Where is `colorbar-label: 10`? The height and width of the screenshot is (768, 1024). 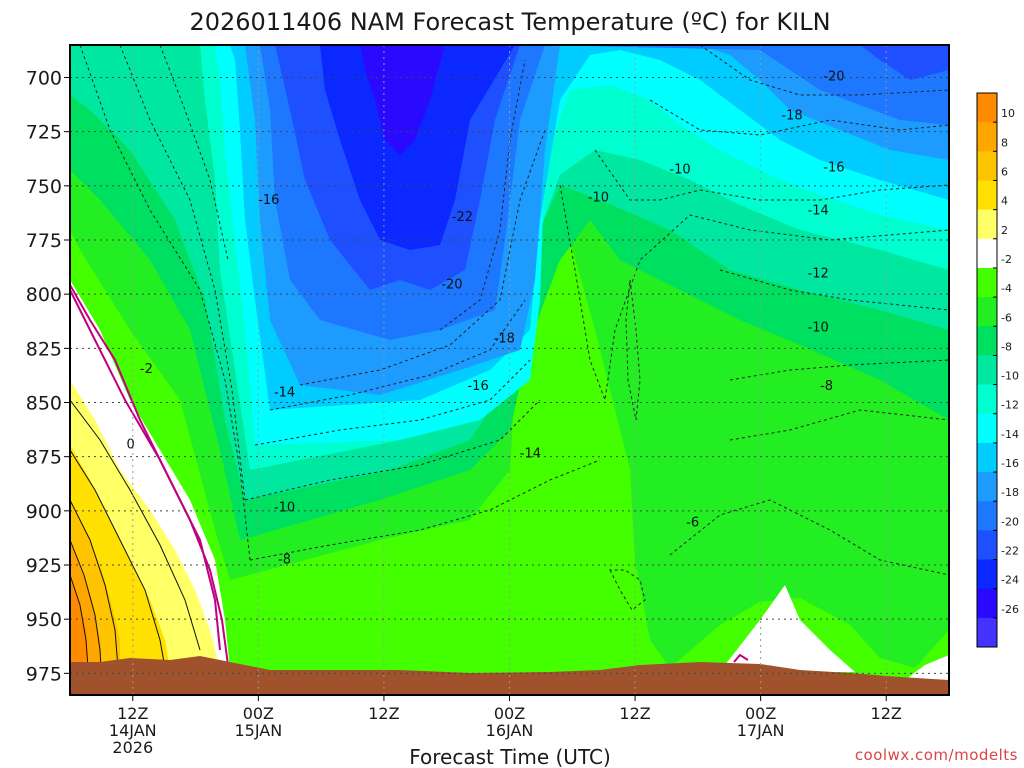
colorbar-label: 10 is located at coordinates (1008, 113).